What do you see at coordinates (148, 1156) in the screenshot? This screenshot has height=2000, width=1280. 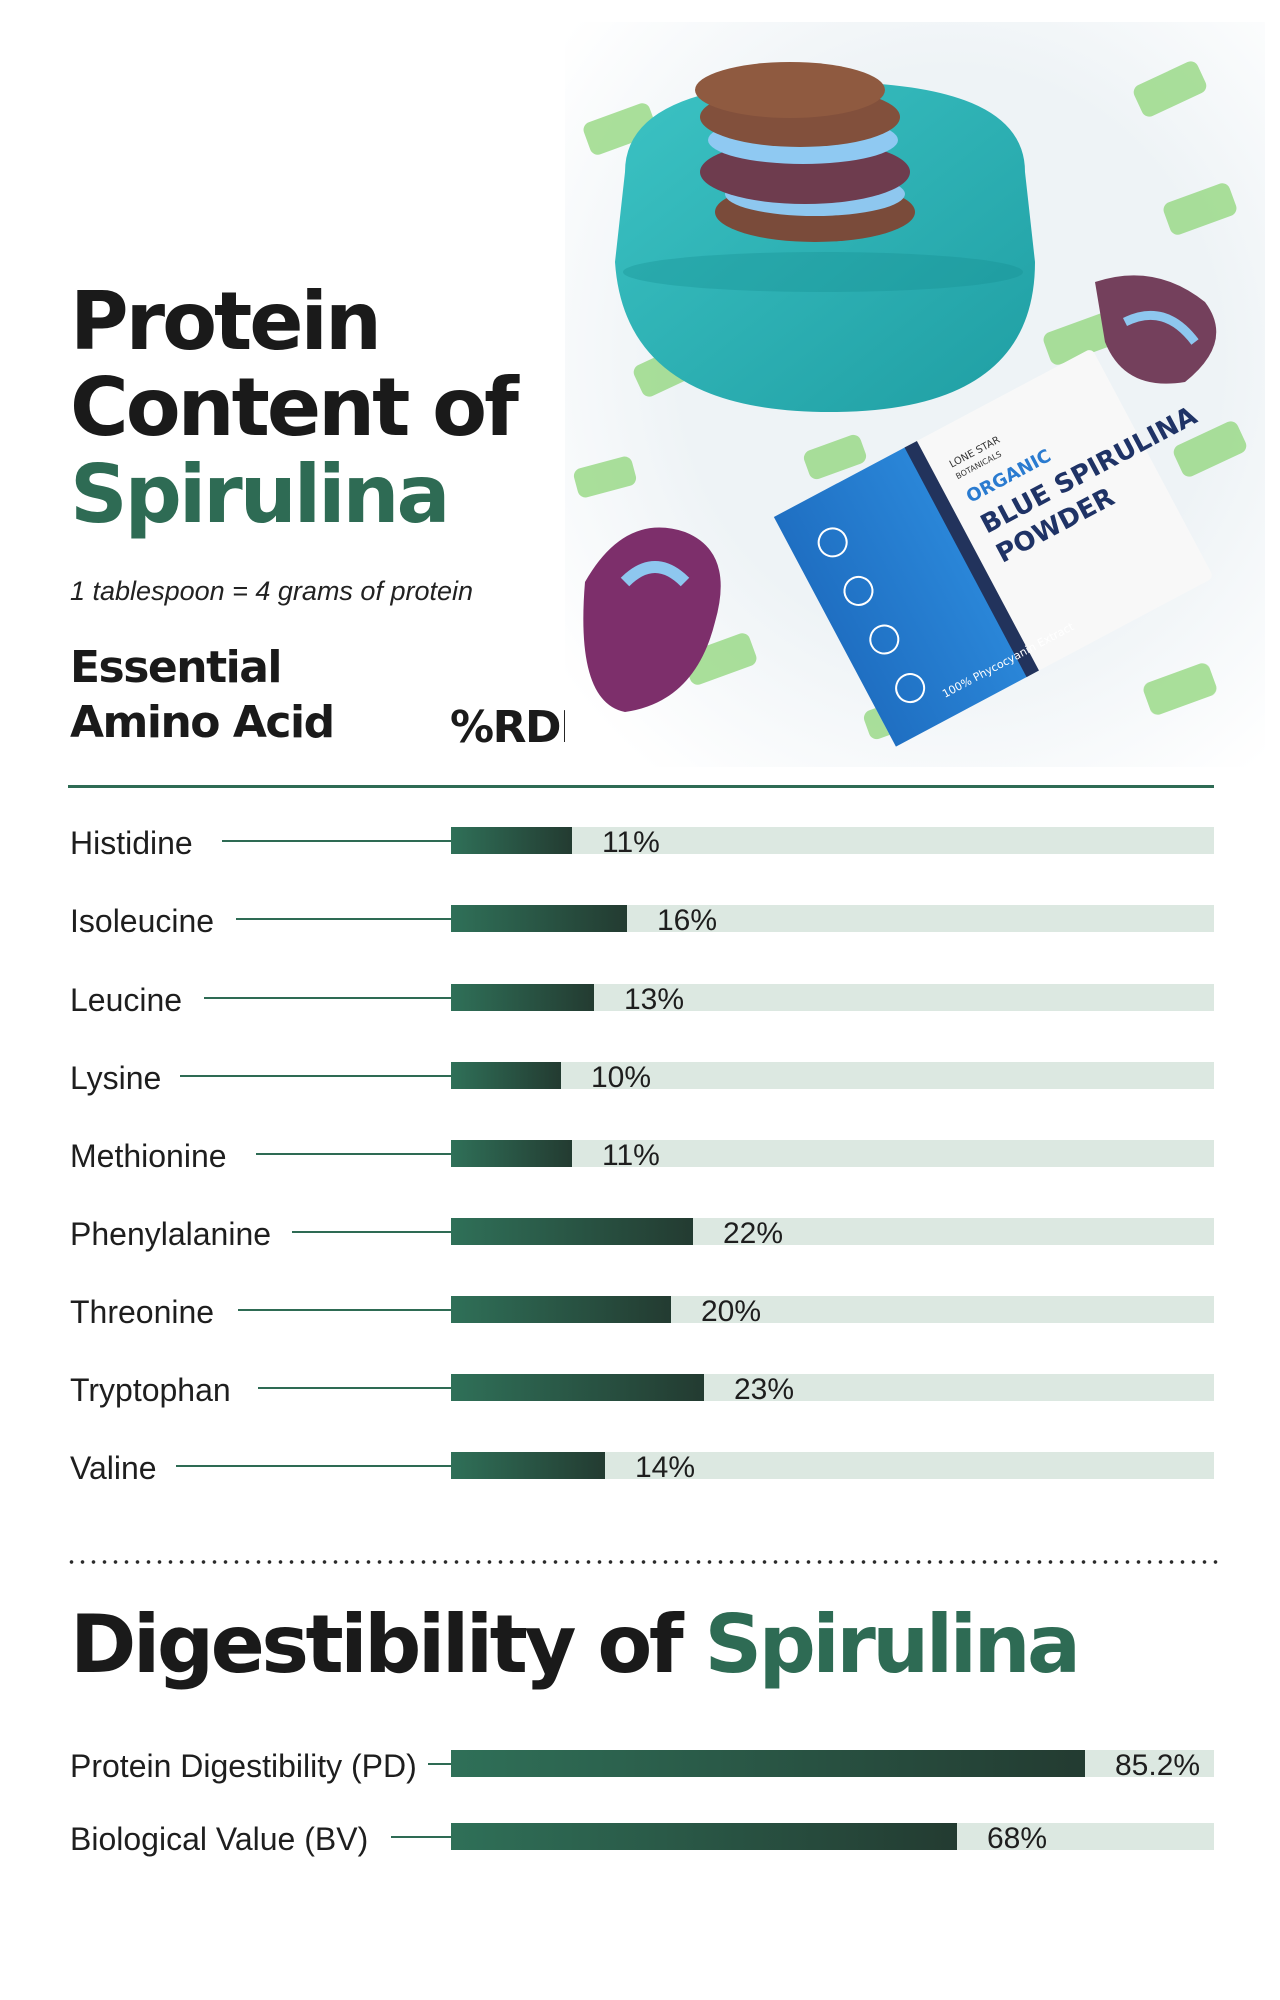 I see `amino-label: Methionine` at bounding box center [148, 1156].